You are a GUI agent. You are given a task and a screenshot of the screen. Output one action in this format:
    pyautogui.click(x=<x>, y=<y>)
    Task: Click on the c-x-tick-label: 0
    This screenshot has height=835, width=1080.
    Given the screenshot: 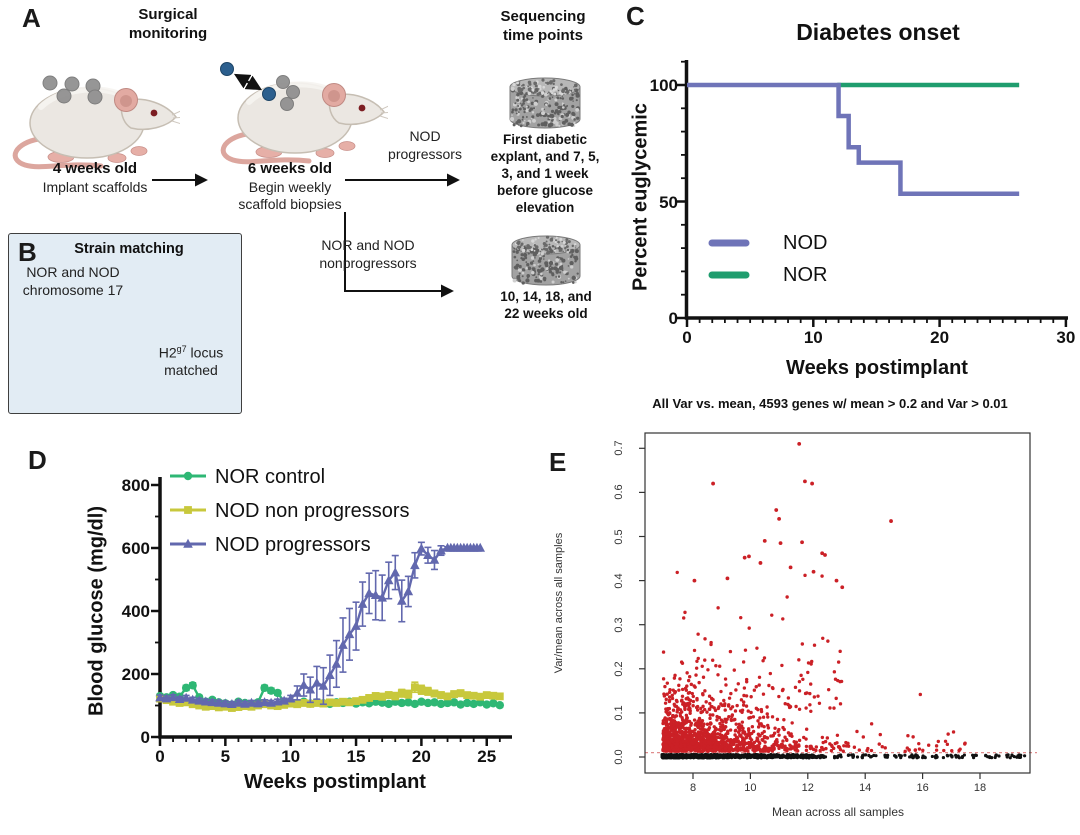 What is the action you would take?
    pyautogui.click(x=687, y=337)
    